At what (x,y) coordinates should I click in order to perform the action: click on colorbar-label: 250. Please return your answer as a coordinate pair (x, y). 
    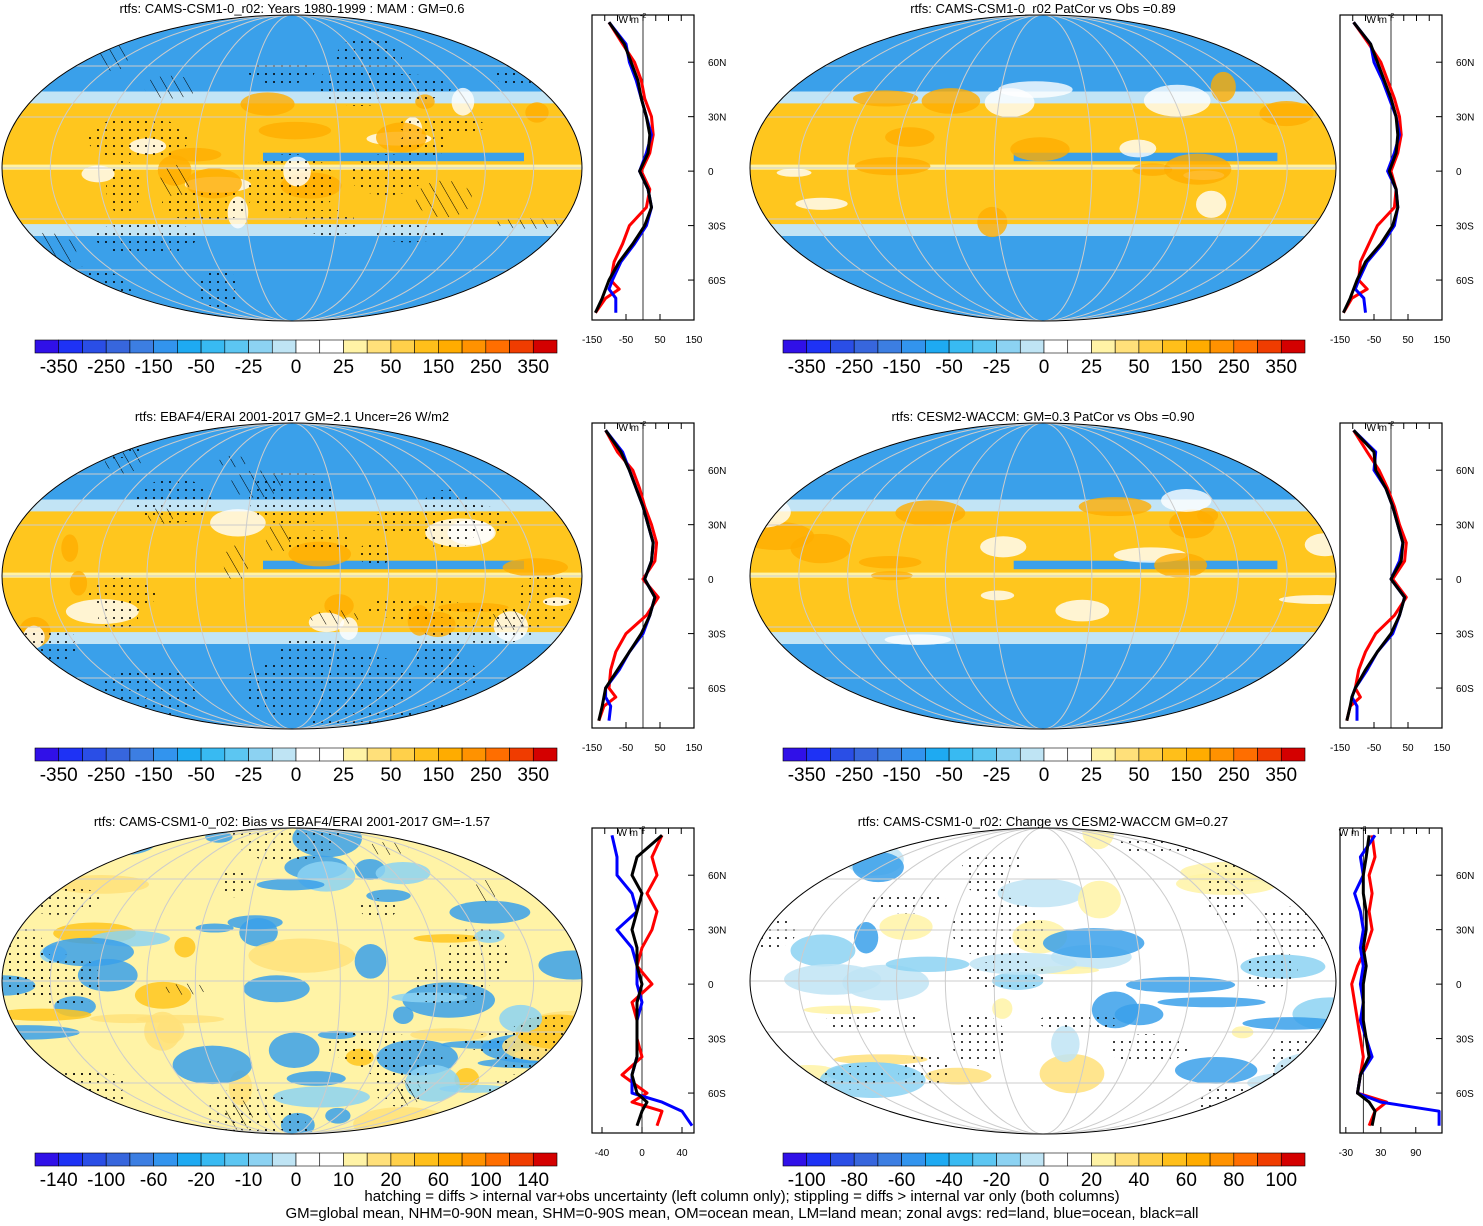
    Looking at the image, I should click on (486, 775).